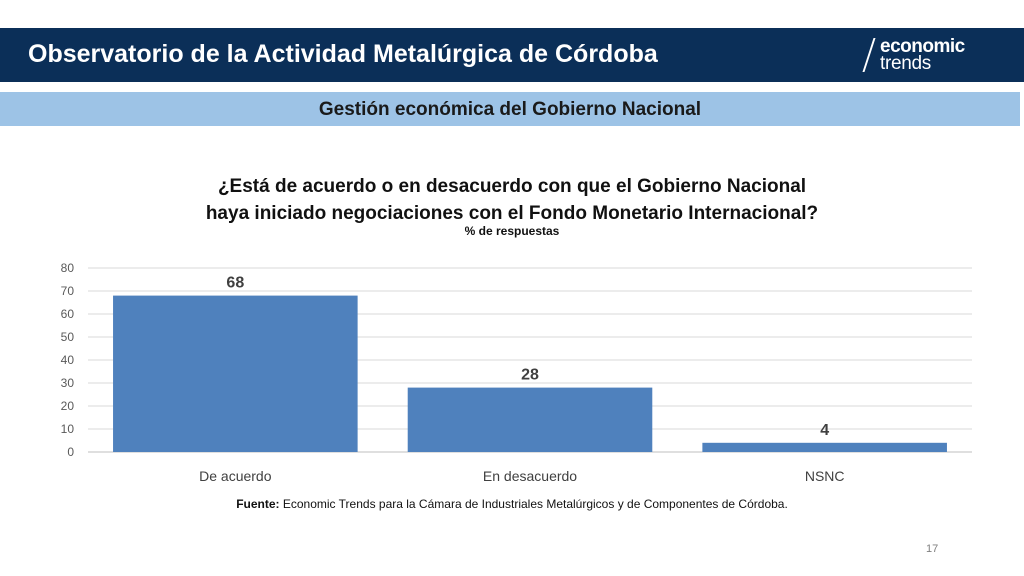  Describe the element at coordinates (512, 231) in the screenshot. I see `chart-subtitle: % de respuestas` at that location.